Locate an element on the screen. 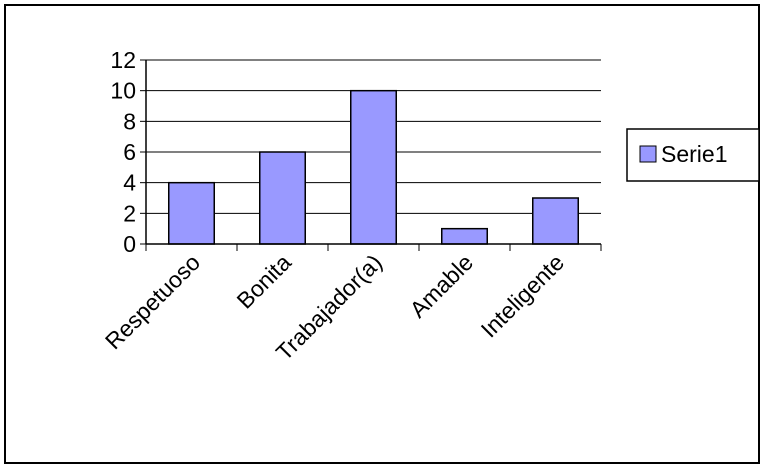  legend: Serie1 is located at coordinates (693, 155).